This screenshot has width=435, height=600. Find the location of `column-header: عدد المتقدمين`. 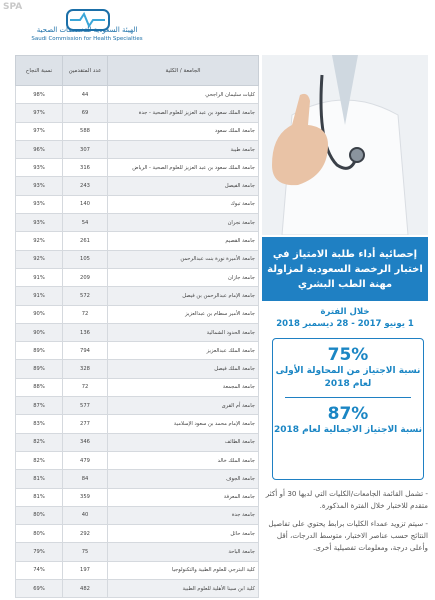

column-header: عدد المتقدمين is located at coordinates (85, 70).